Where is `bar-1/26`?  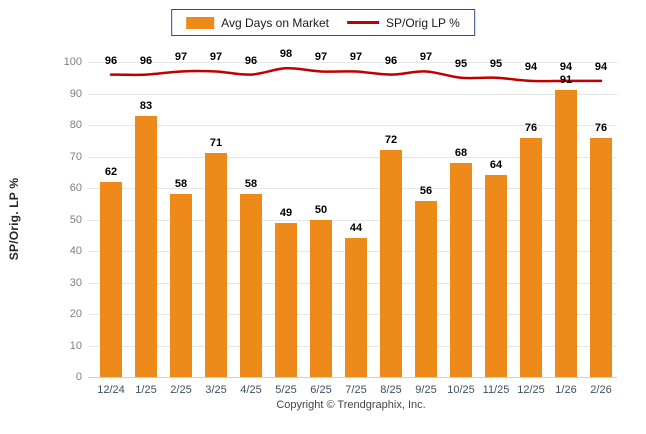
bar-1/26 is located at coordinates (566, 233).